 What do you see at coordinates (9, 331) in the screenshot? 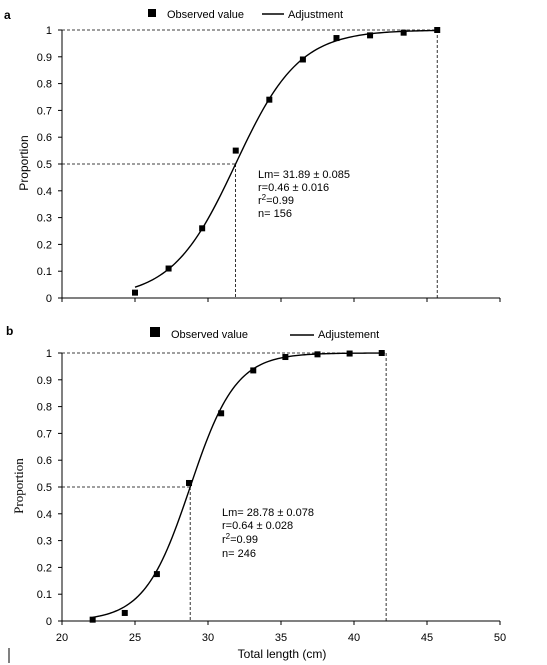
I see `panel-b-letter: b` at bounding box center [9, 331].